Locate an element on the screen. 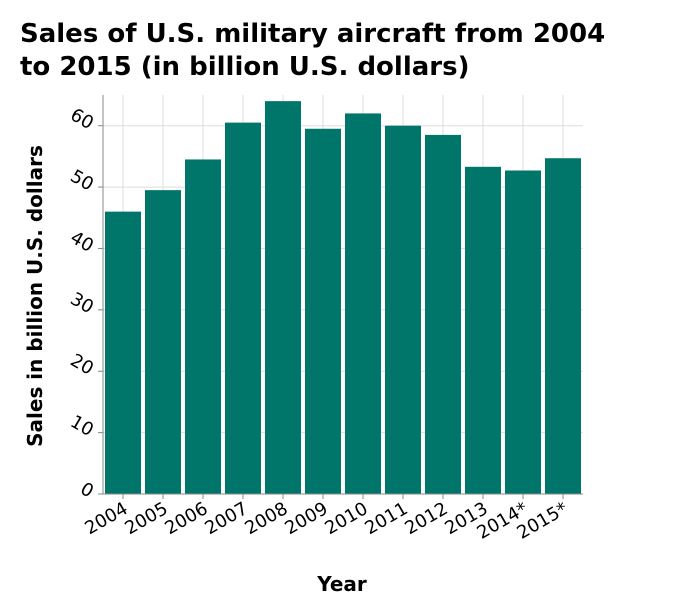 The image size is (674, 616). x-axis-title: Year is located at coordinates (341, 584).